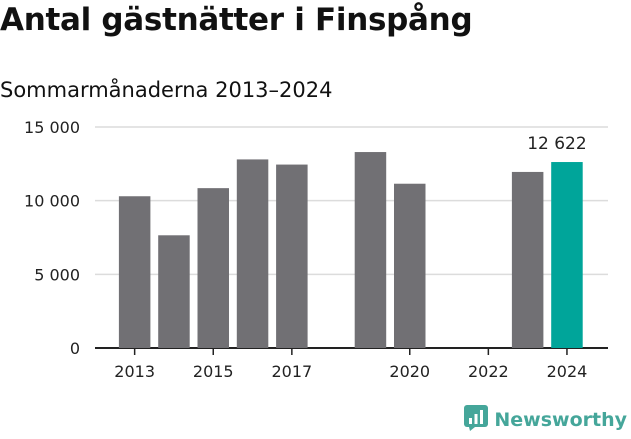 Image resolution: width=631 pixels, height=439 pixels. Describe the element at coordinates (370, 250) in the screenshot. I see `bar-2019` at that location.